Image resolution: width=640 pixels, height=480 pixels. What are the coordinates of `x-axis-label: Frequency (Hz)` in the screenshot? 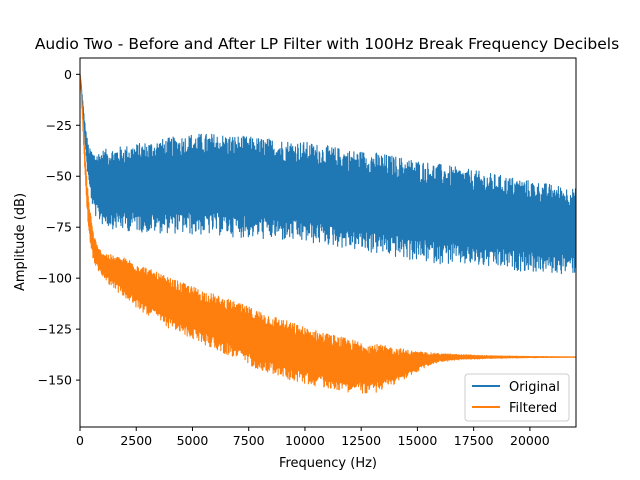 It's located at (328, 463).